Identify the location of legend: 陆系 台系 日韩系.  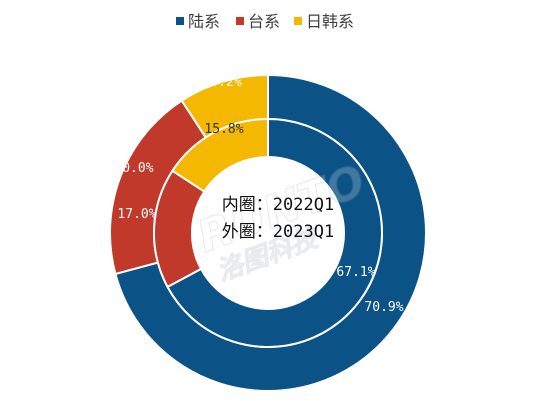
(265, 21).